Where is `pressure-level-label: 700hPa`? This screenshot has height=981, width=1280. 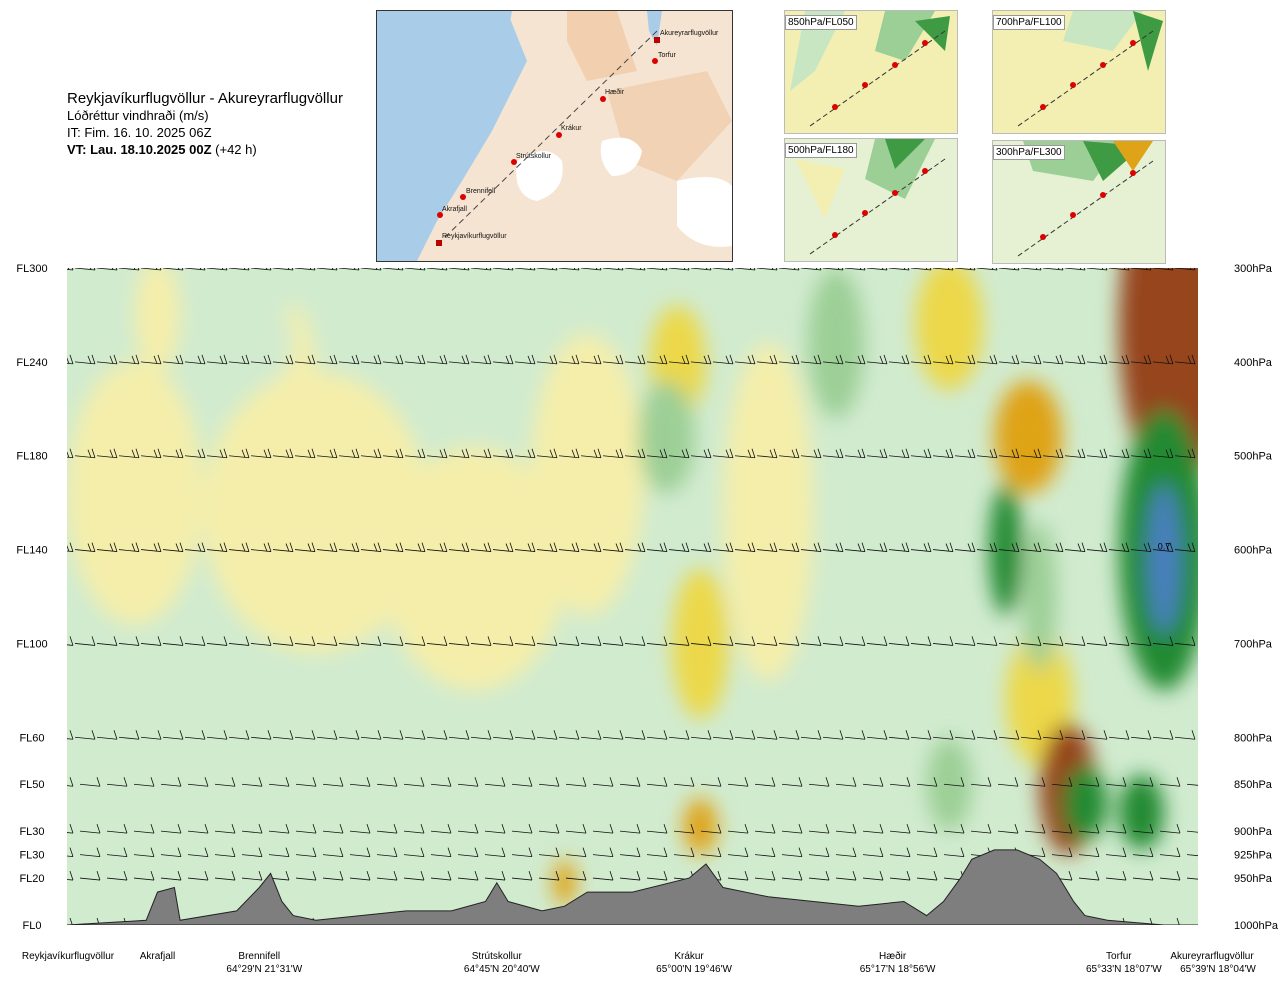 pressure-level-label: 700hPa is located at coordinates (1253, 644).